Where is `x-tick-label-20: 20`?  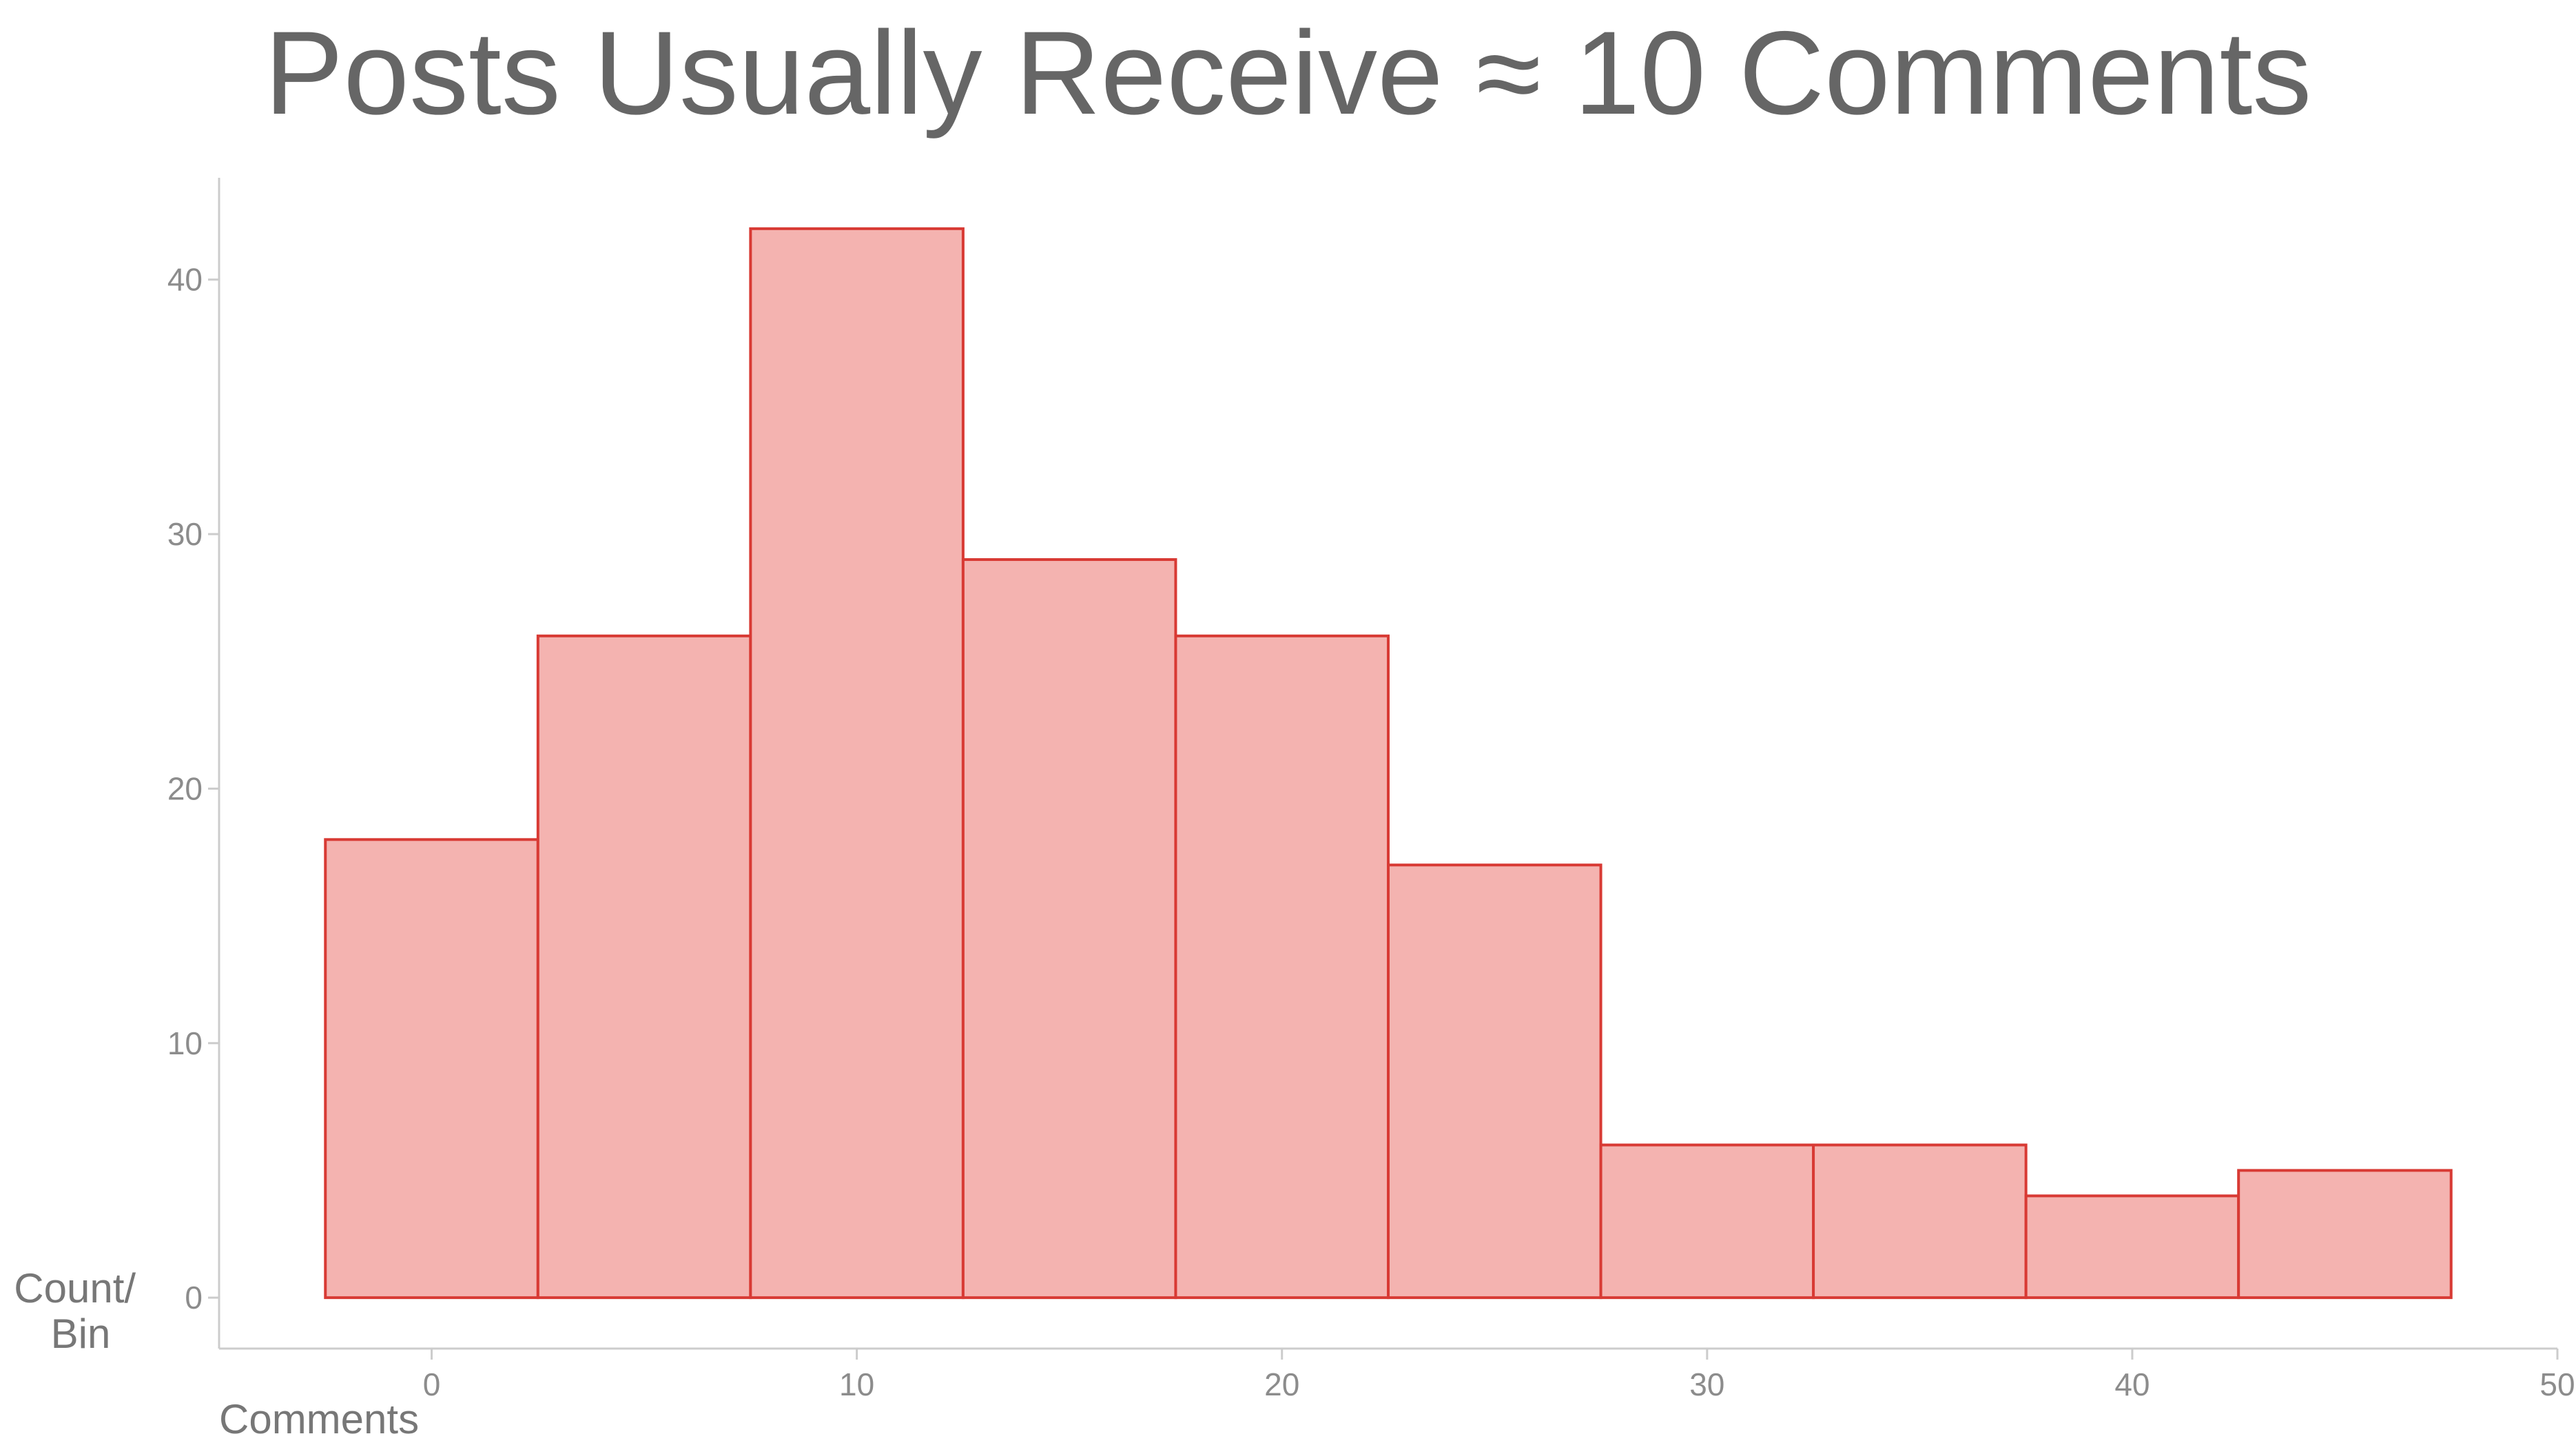
x-tick-label-20: 20 is located at coordinates (1281, 1384).